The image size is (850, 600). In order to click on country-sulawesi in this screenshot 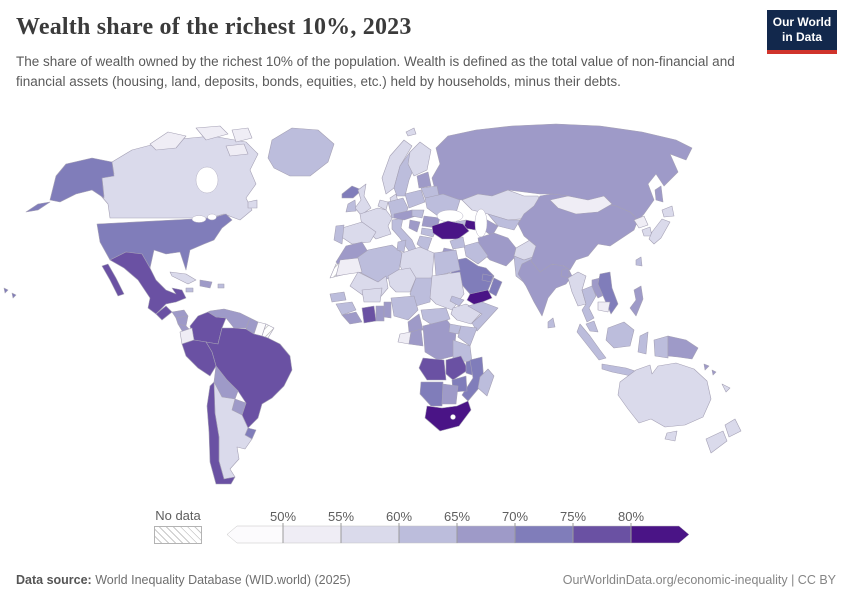, I will do `click(643, 343)`.